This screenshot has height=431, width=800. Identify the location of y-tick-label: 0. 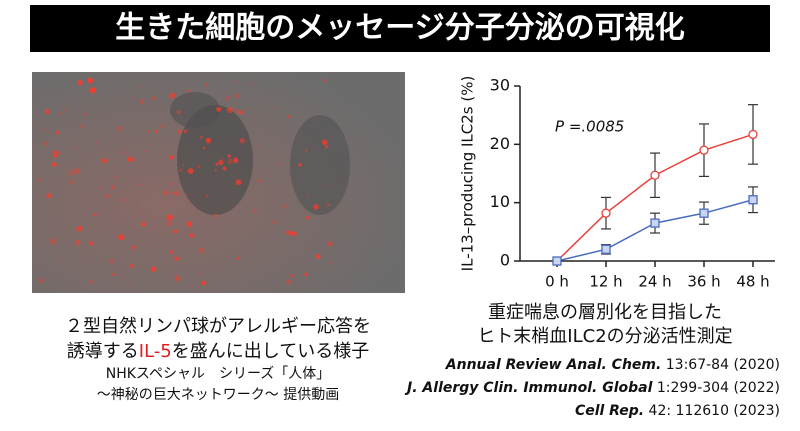
(505, 260).